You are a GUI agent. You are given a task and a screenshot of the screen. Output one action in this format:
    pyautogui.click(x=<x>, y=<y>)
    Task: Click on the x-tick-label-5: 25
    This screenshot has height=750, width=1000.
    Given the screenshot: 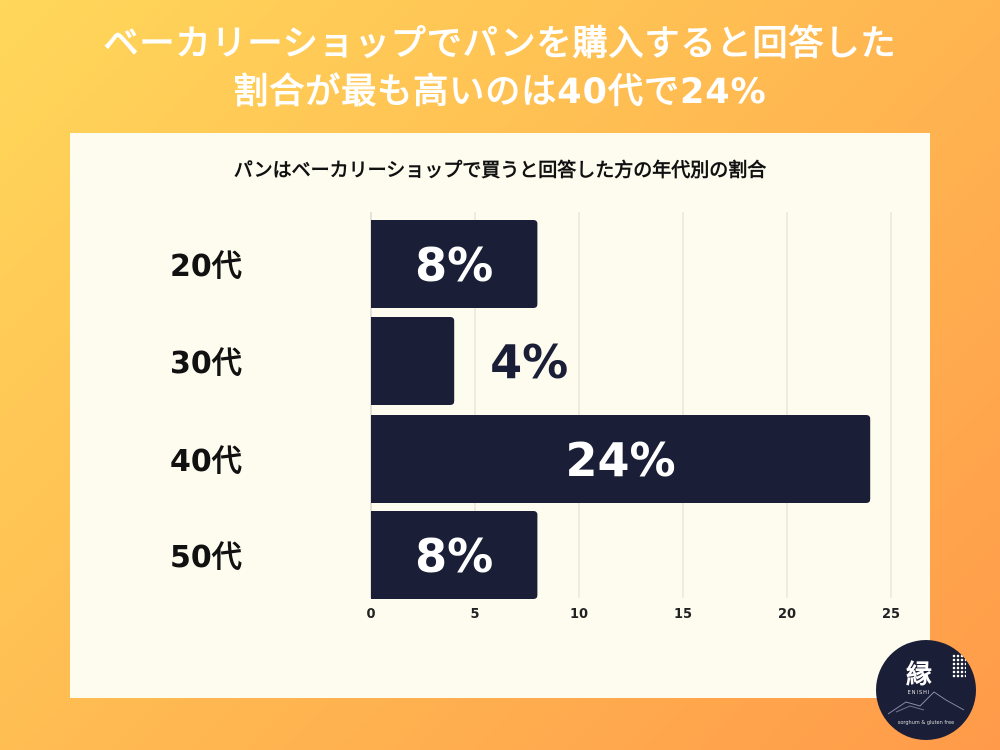 What is the action you would take?
    pyautogui.click(x=891, y=614)
    